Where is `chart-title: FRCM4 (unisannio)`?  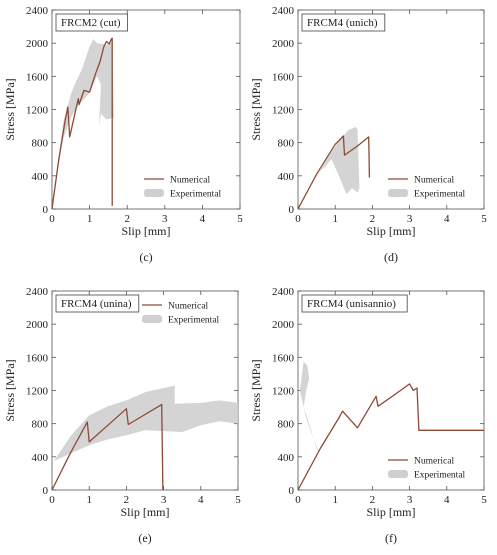
chart-title: FRCM4 (unisannio) is located at coordinates (351, 304).